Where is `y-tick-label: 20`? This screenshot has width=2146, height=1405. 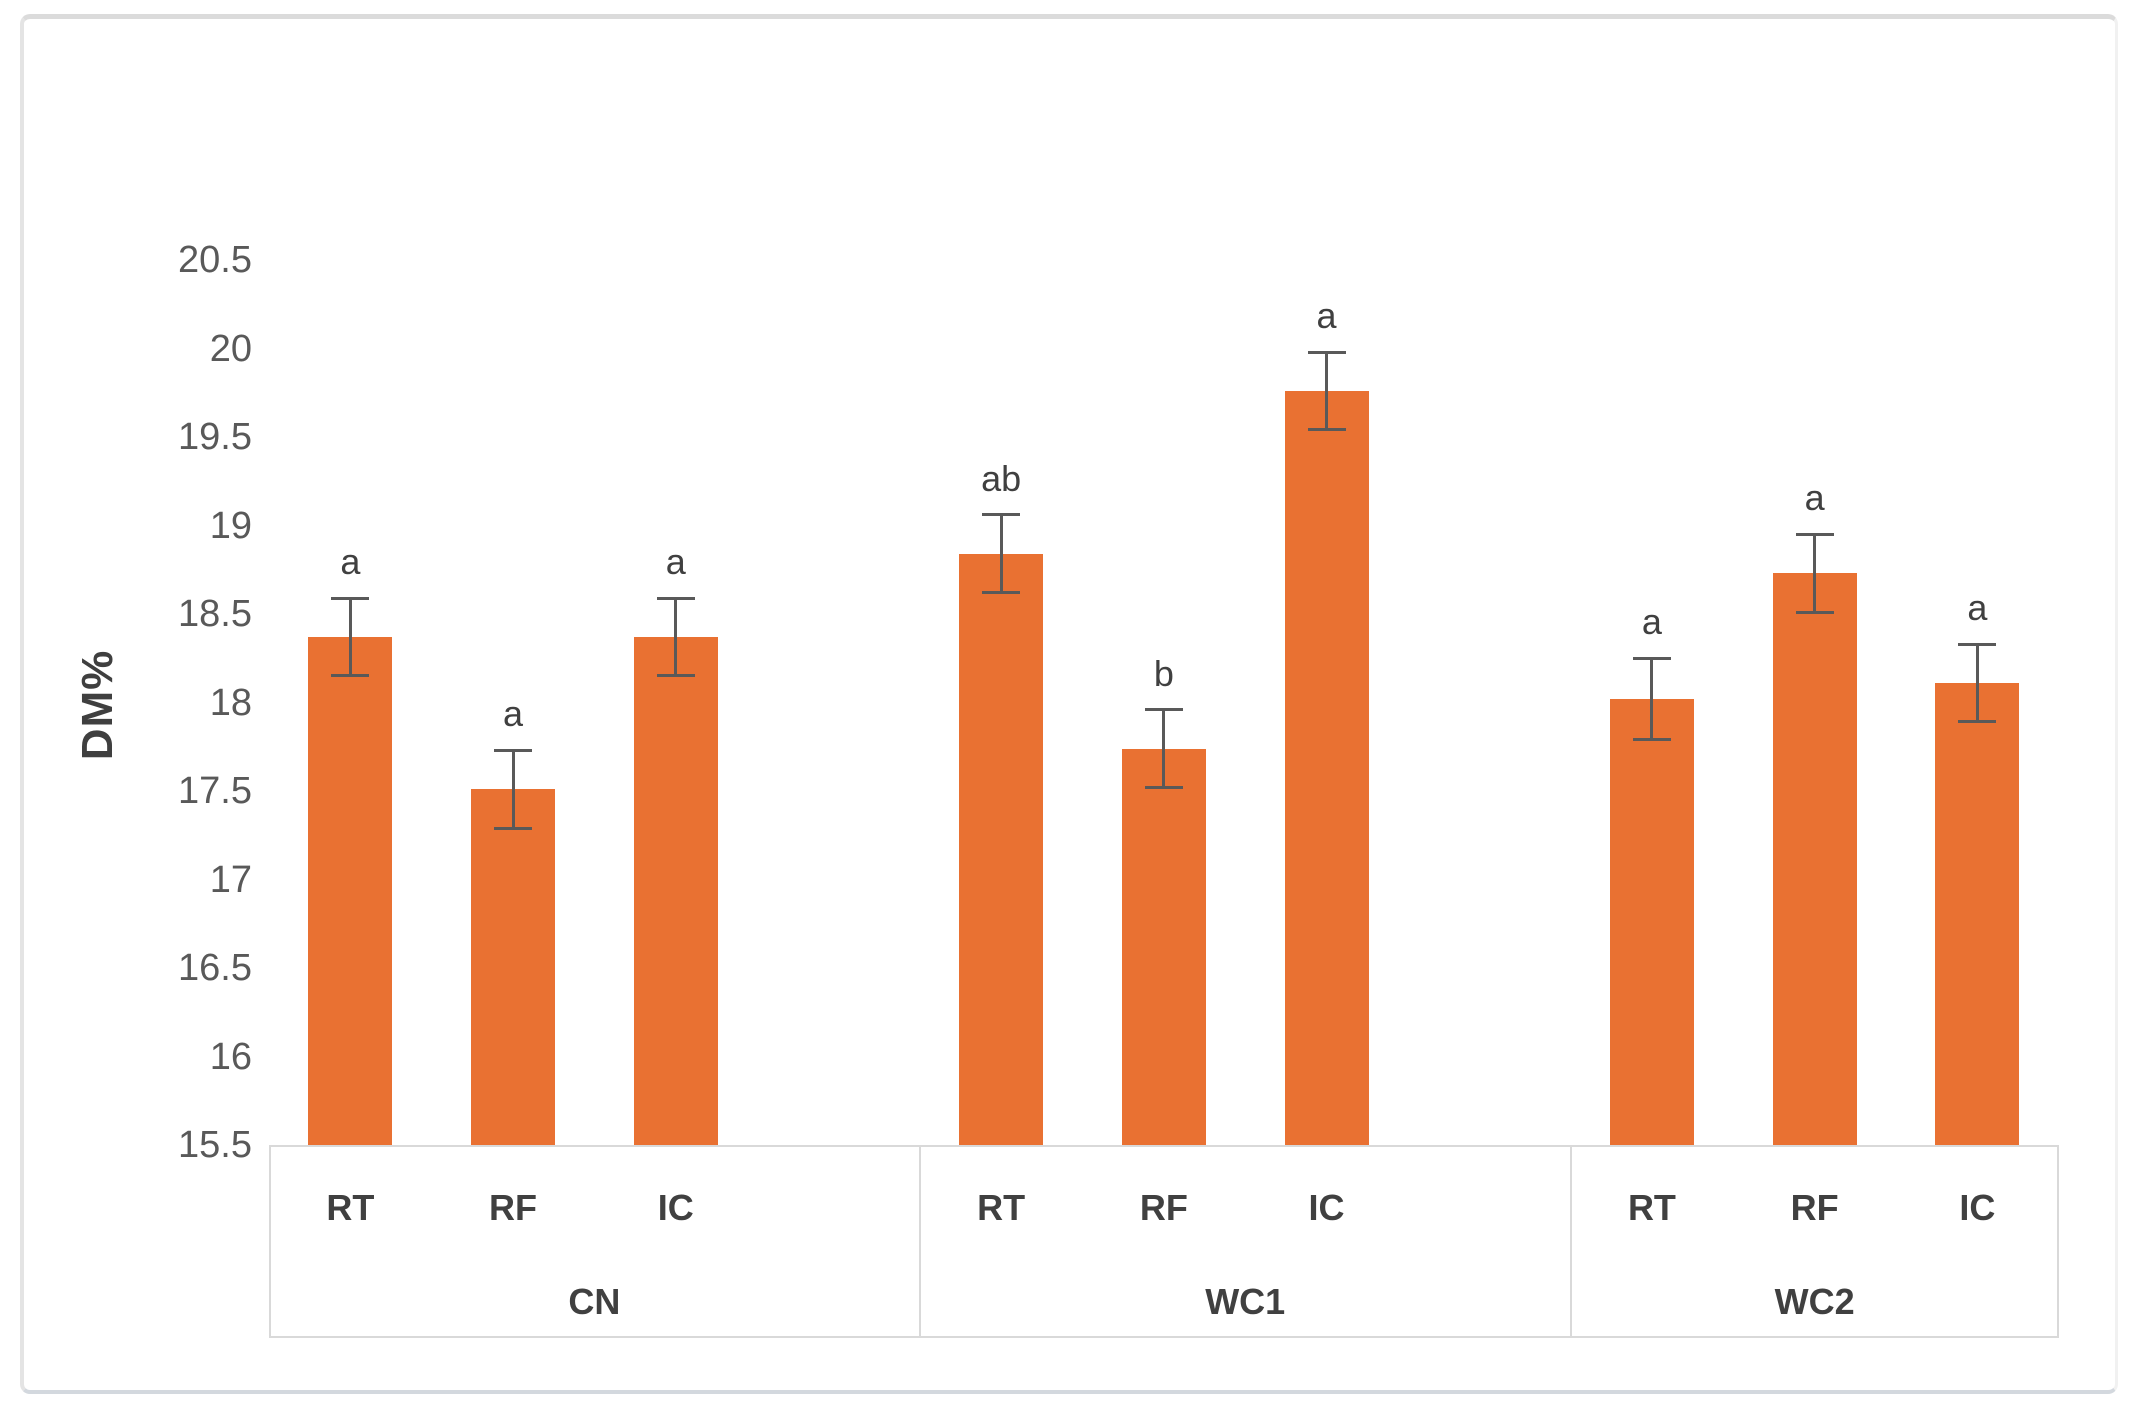
y-tick-label: 20 is located at coordinates (230, 348).